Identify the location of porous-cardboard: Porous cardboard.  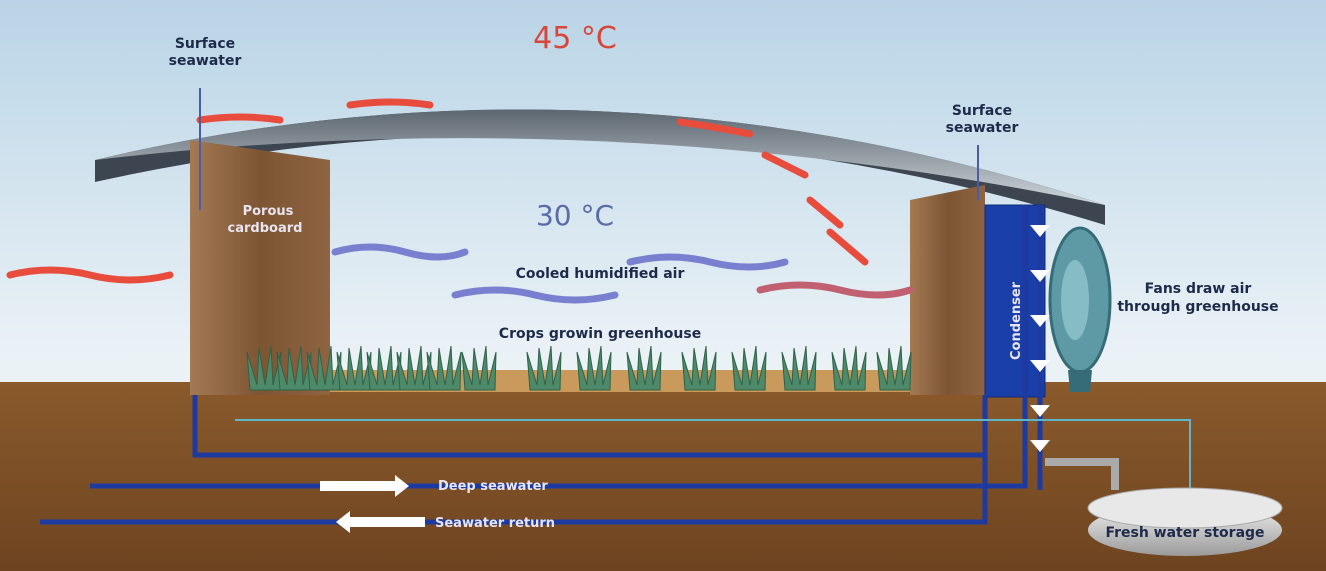
(265, 220).